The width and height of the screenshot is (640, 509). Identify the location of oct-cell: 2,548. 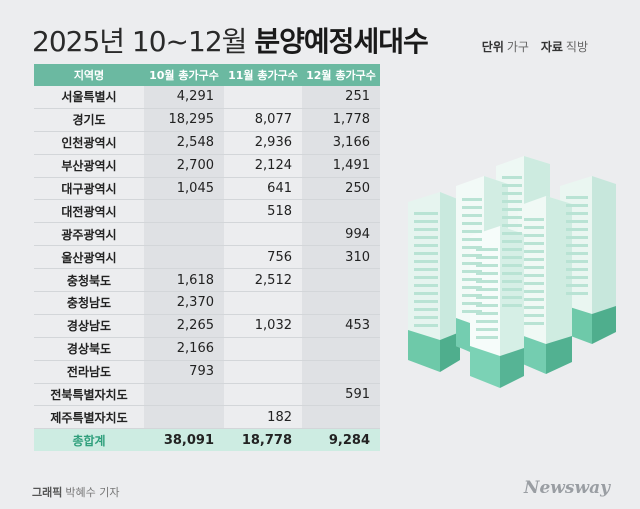
(184, 143).